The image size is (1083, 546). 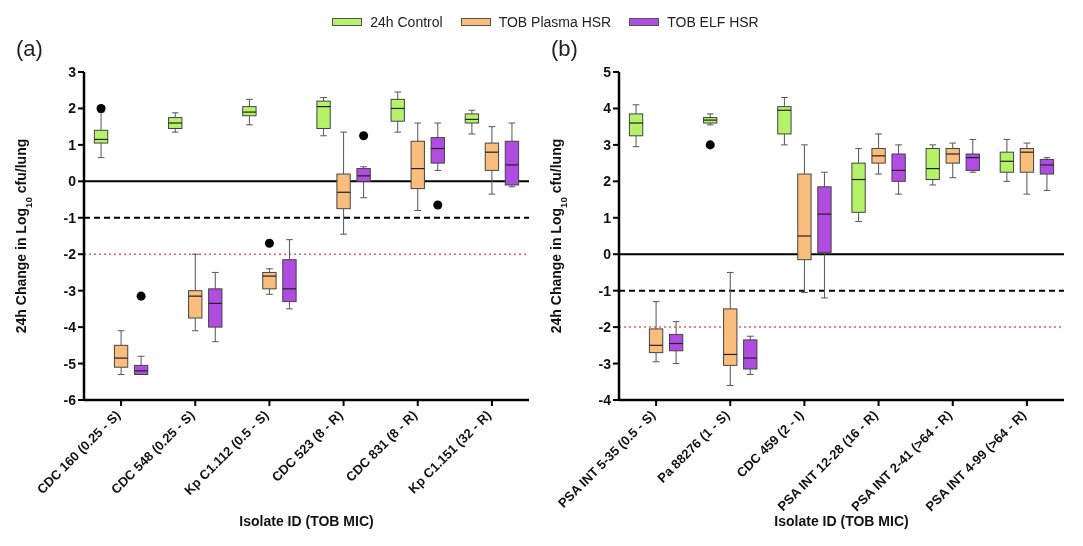 What do you see at coordinates (70, 399) in the screenshot?
I see `y-tick-label: -6` at bounding box center [70, 399].